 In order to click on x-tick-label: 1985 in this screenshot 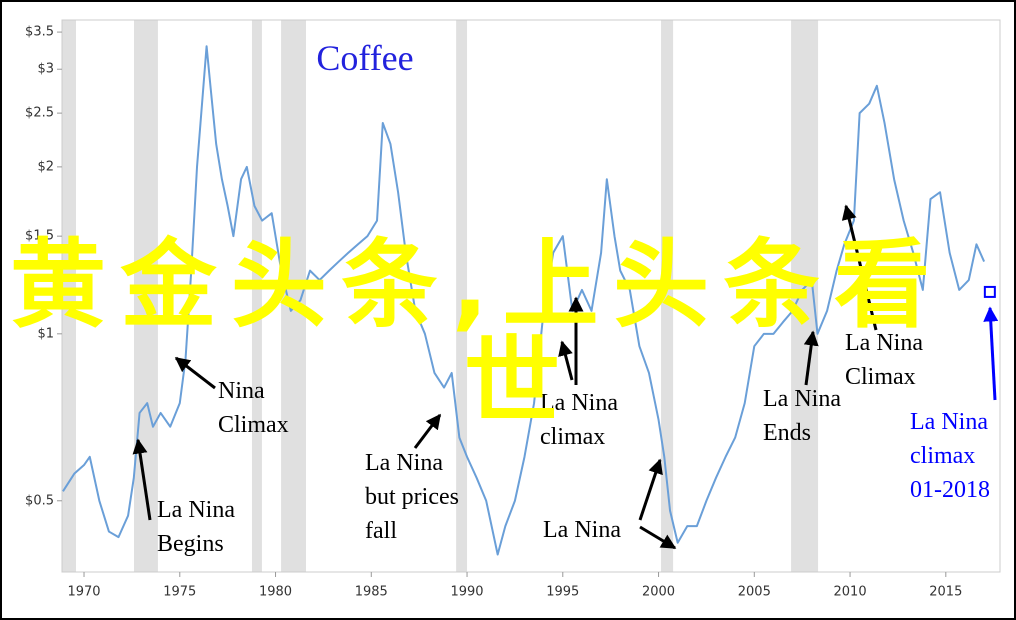, I will do `click(371, 592)`.